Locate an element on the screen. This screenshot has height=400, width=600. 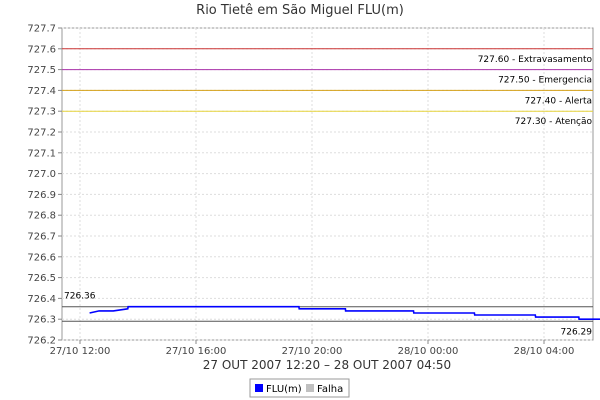
max-value-label: 726.36 is located at coordinates (80, 297).